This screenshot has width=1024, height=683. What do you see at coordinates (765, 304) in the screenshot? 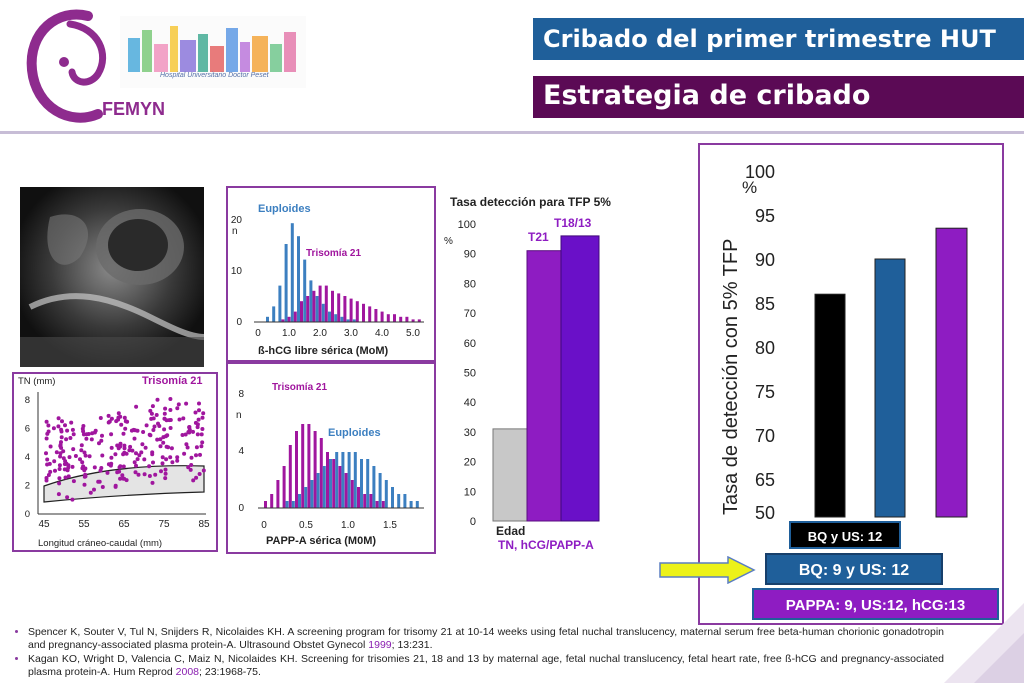
I see `right-ytick-label: 85` at bounding box center [765, 304].